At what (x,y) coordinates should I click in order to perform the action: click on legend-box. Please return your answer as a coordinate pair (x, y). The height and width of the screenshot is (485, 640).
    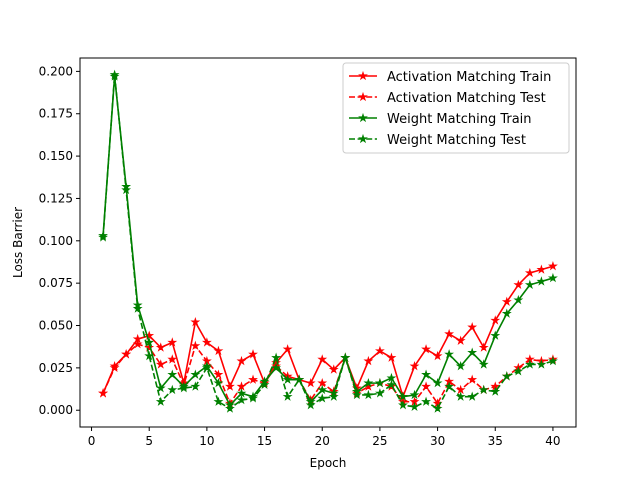
    Looking at the image, I should click on (456, 108).